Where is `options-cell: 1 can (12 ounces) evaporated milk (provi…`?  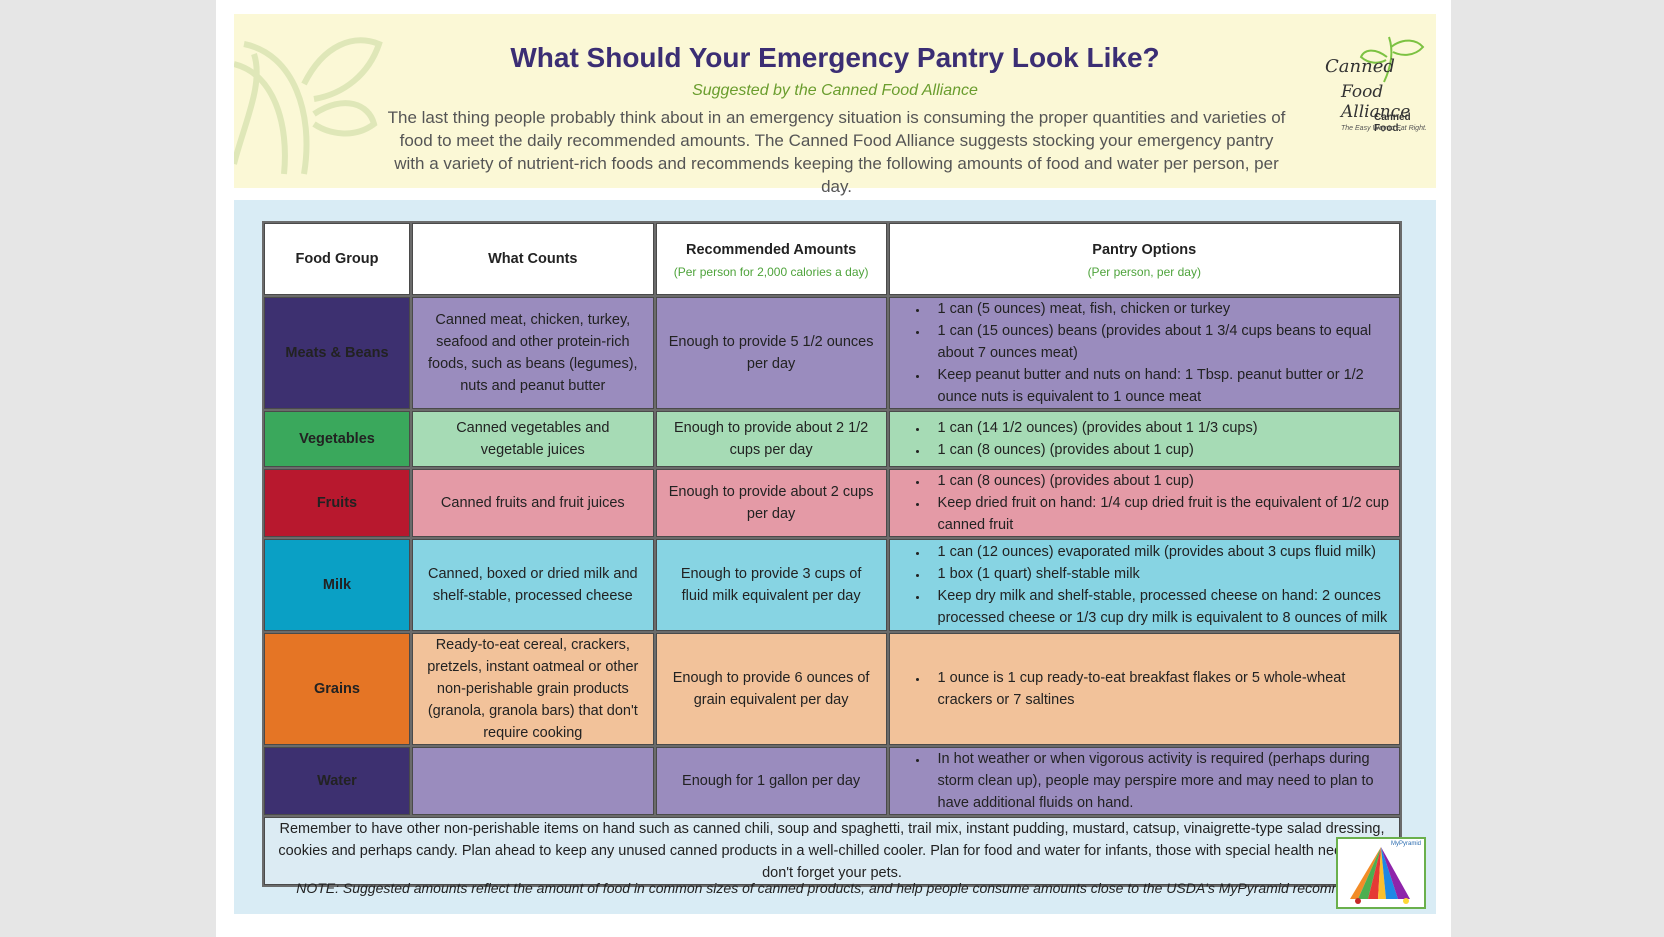 options-cell: 1 can (12 ounces) evaporated milk (provi… is located at coordinates (1144, 585).